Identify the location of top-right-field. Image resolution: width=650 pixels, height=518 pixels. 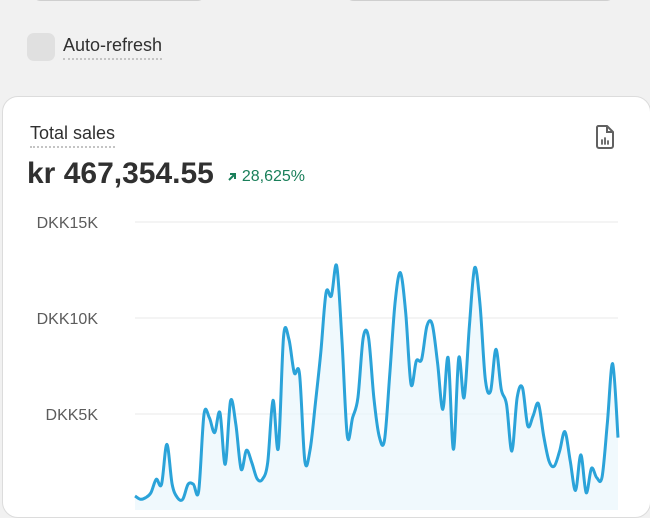
(480, 0).